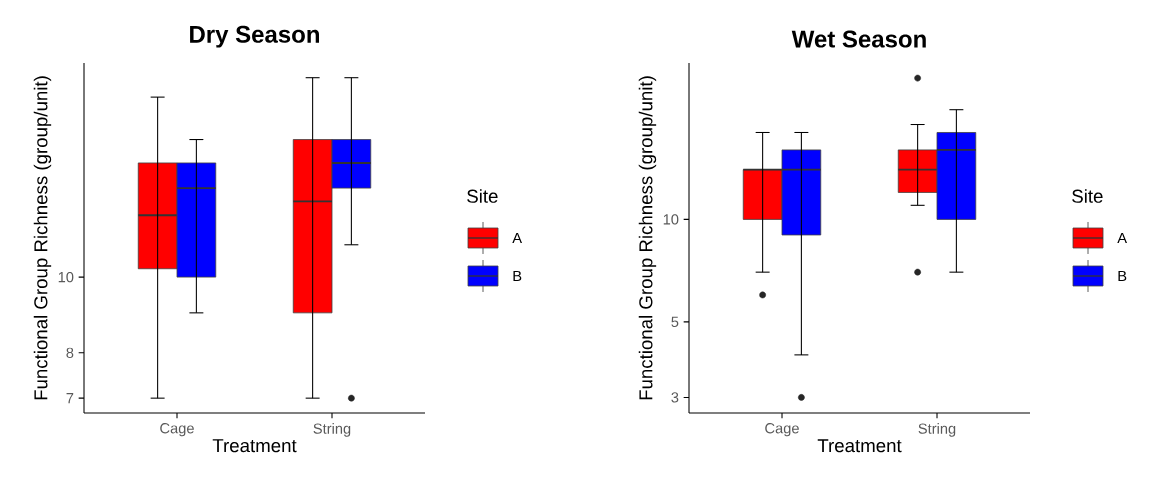  Describe the element at coordinates (70, 398) in the screenshot. I see `y-tick-label: 7` at that location.